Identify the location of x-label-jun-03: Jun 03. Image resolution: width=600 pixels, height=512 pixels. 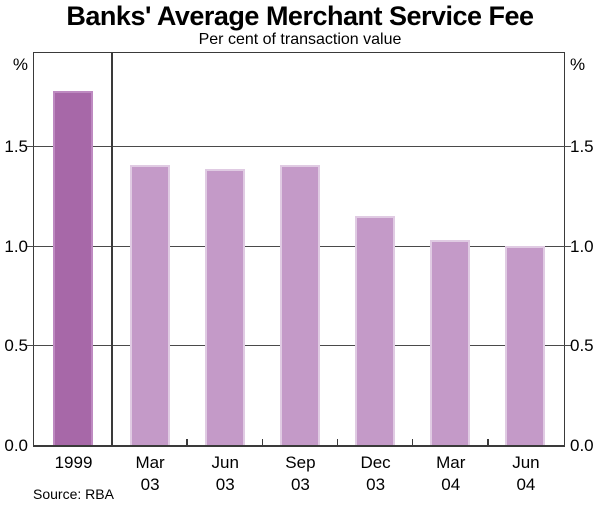
(225, 474).